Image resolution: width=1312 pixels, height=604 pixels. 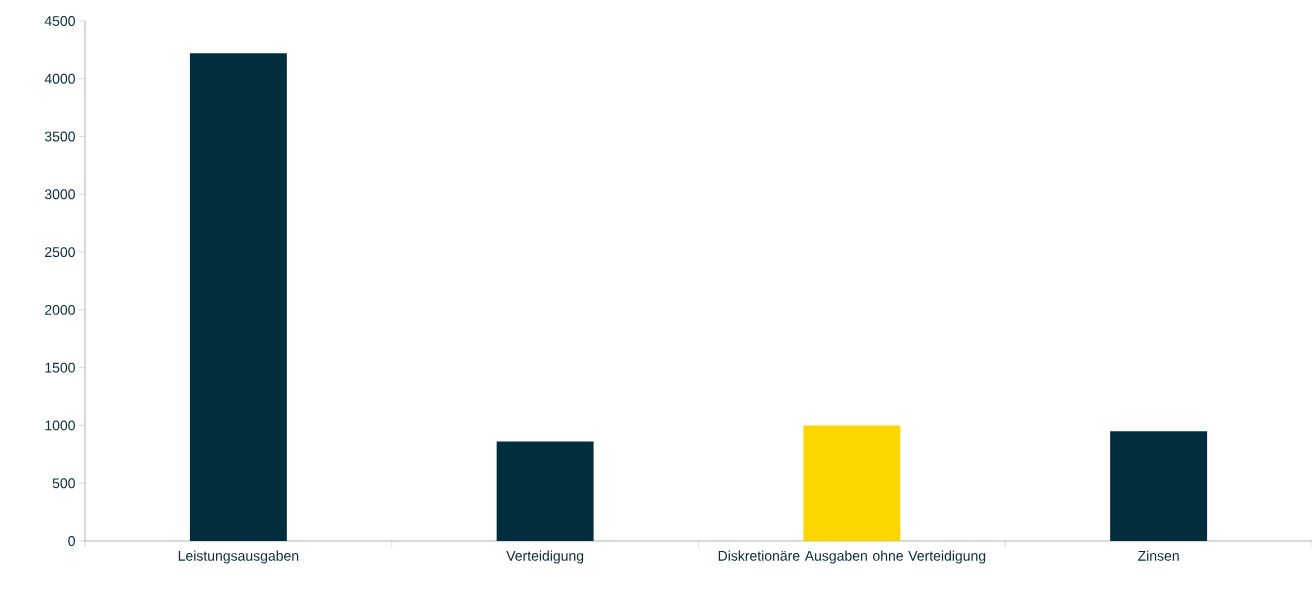 What do you see at coordinates (63, 483) in the screenshot?
I see `y-tick-label: 500` at bounding box center [63, 483].